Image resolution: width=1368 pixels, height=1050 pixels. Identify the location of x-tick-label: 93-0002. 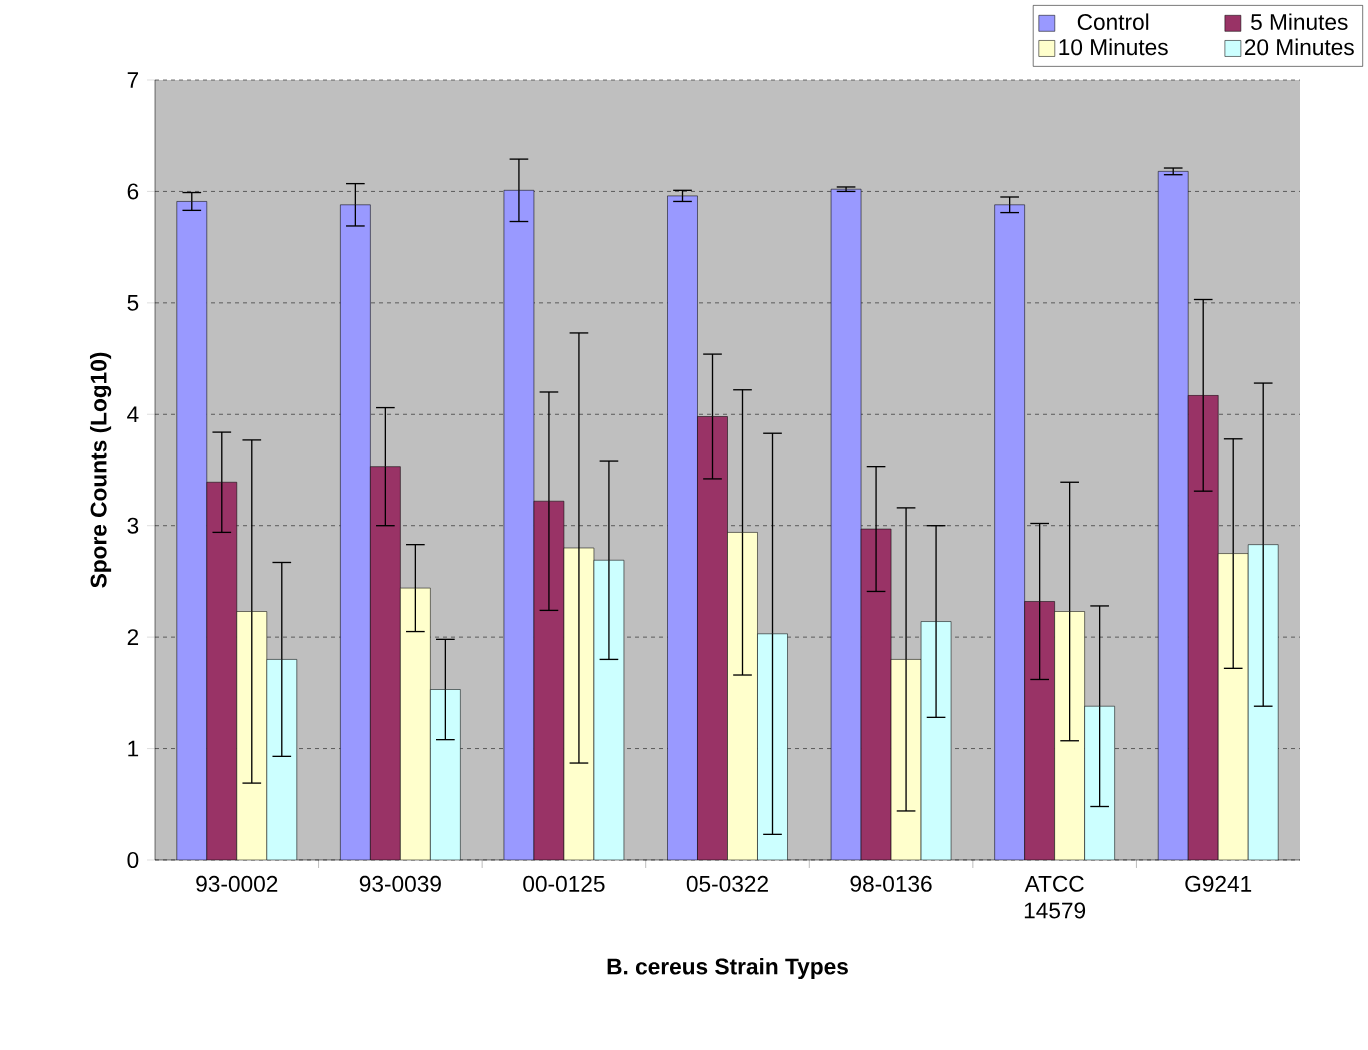
(237, 883).